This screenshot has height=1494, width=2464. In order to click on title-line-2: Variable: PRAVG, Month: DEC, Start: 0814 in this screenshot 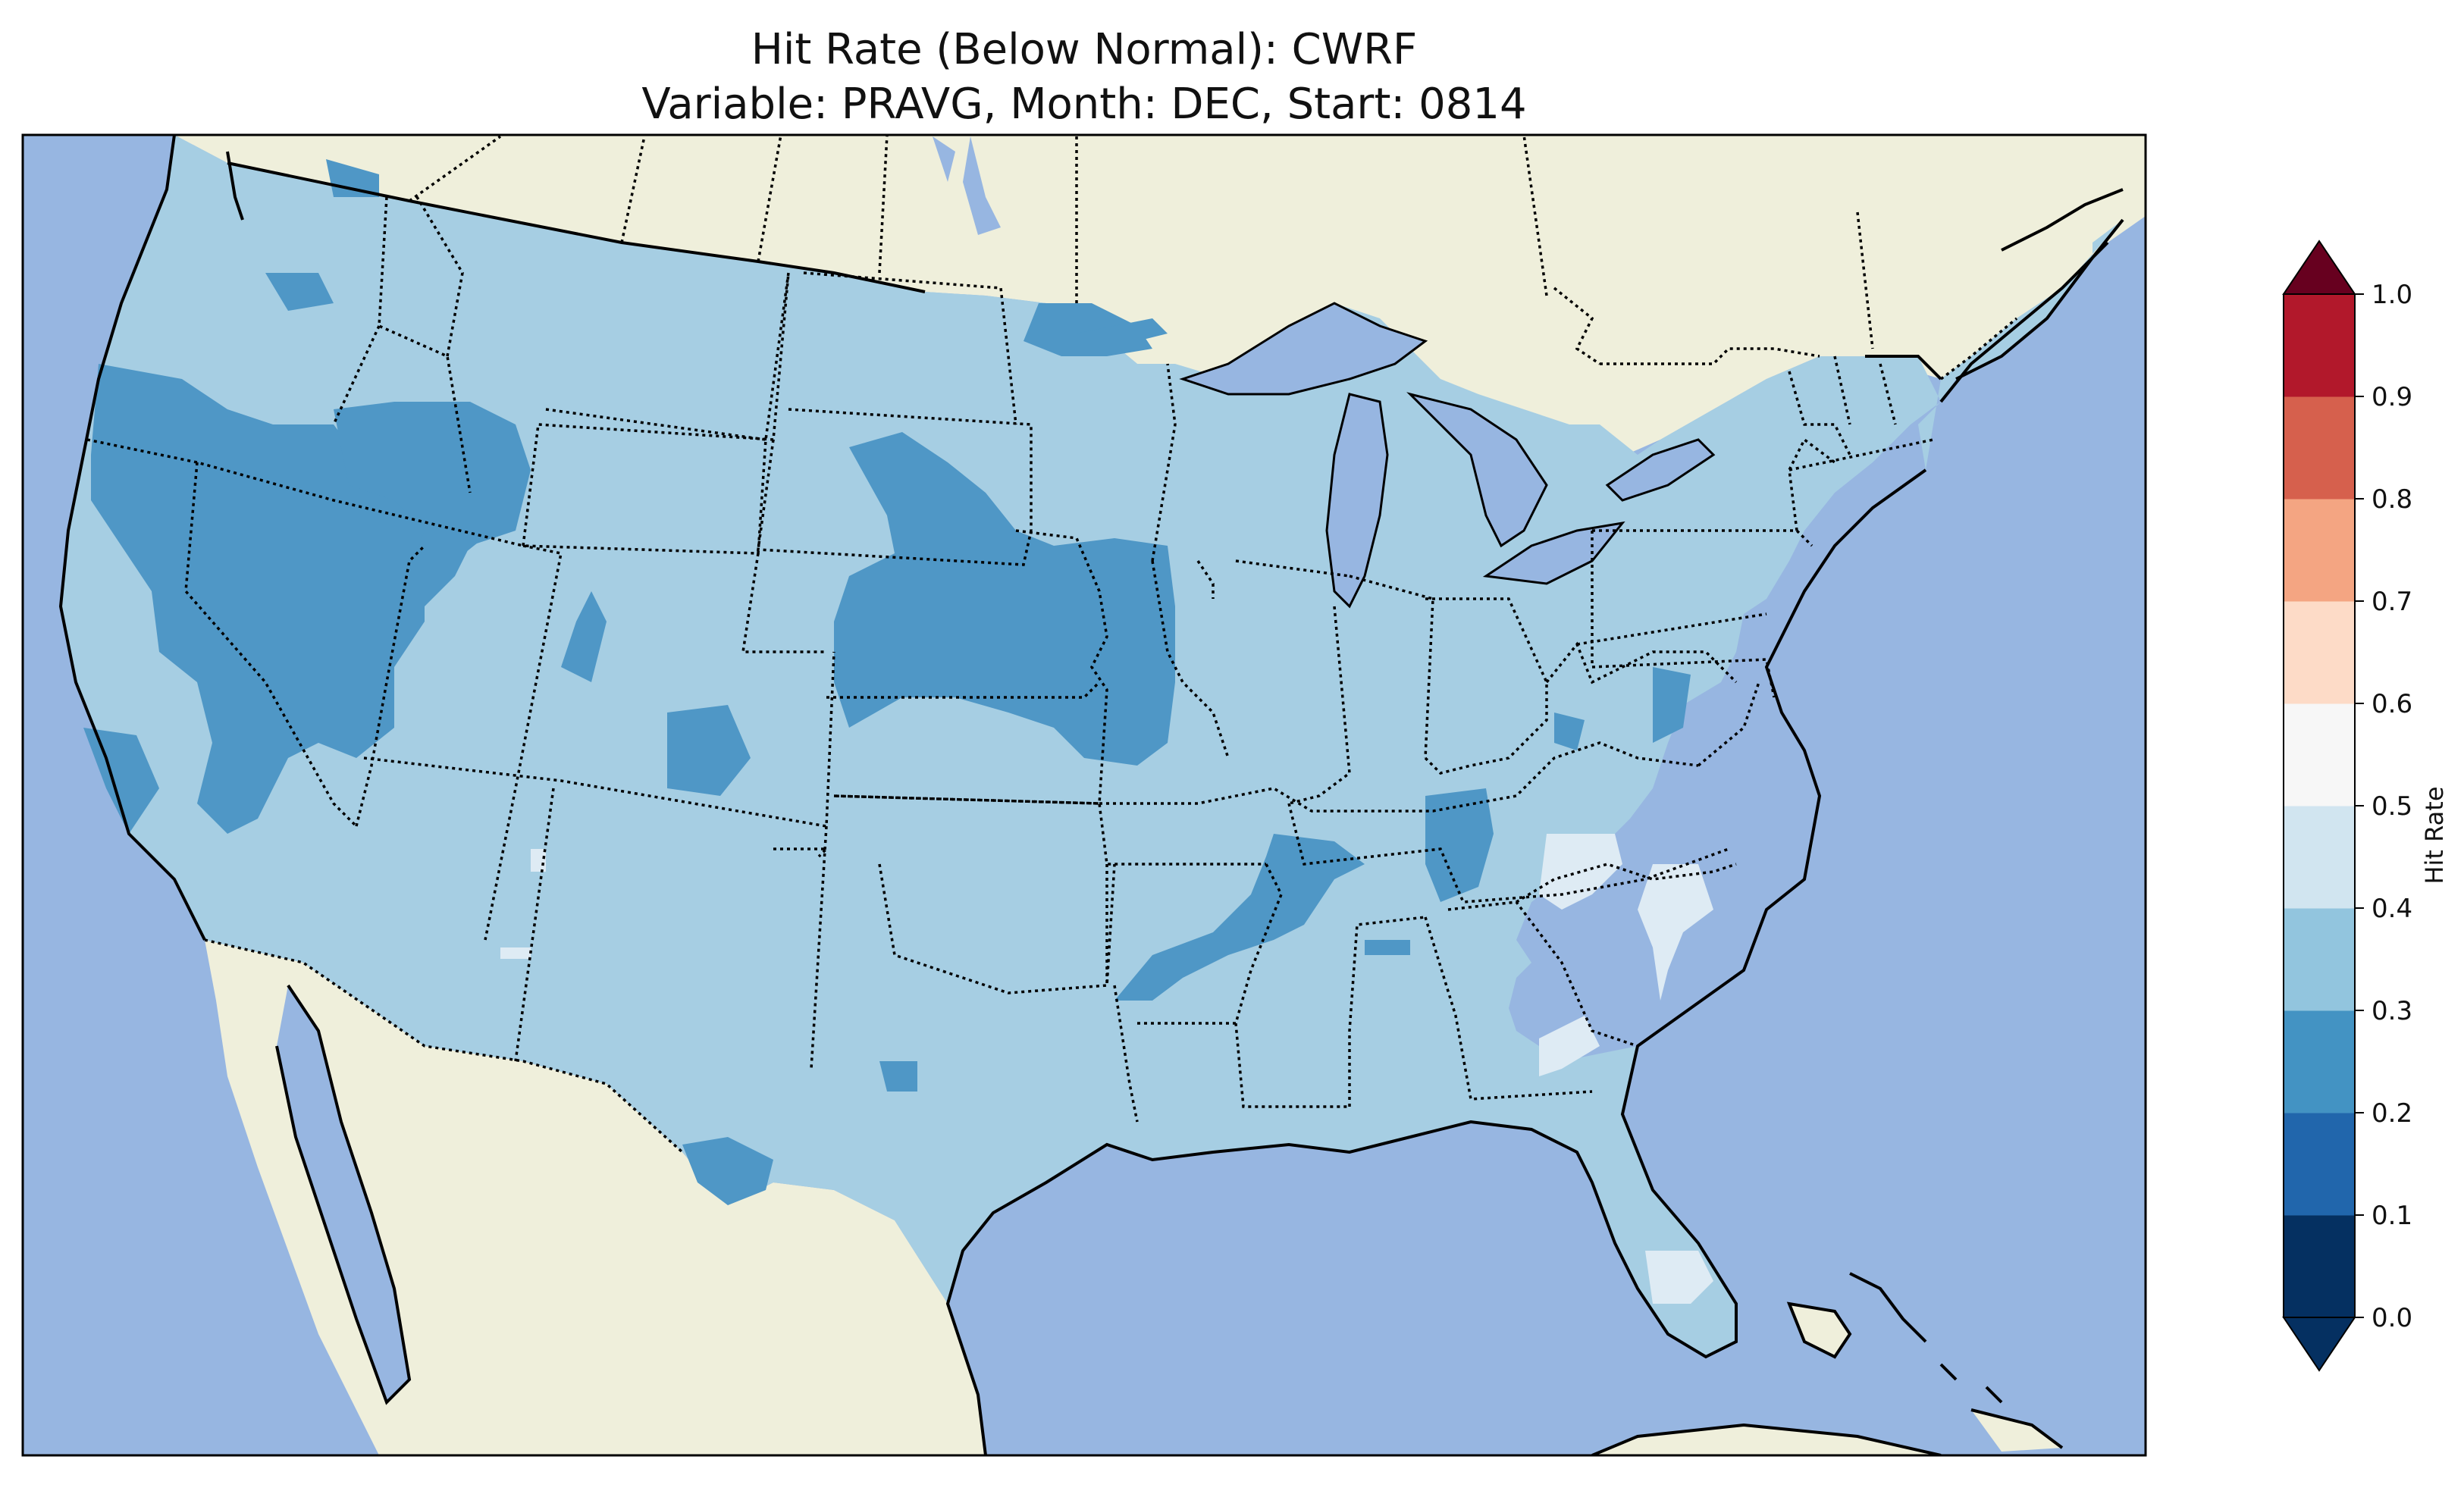, I will do `click(1084, 104)`.